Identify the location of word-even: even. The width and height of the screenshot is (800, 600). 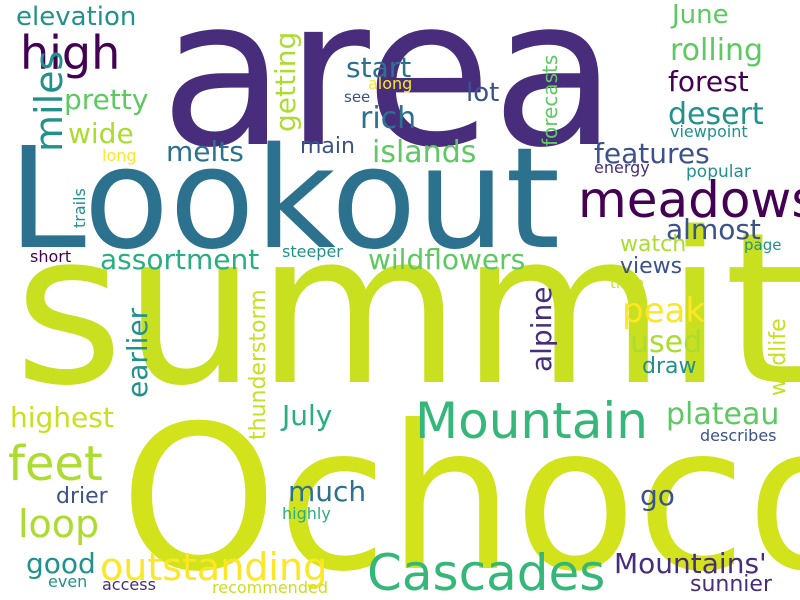
(68, 581).